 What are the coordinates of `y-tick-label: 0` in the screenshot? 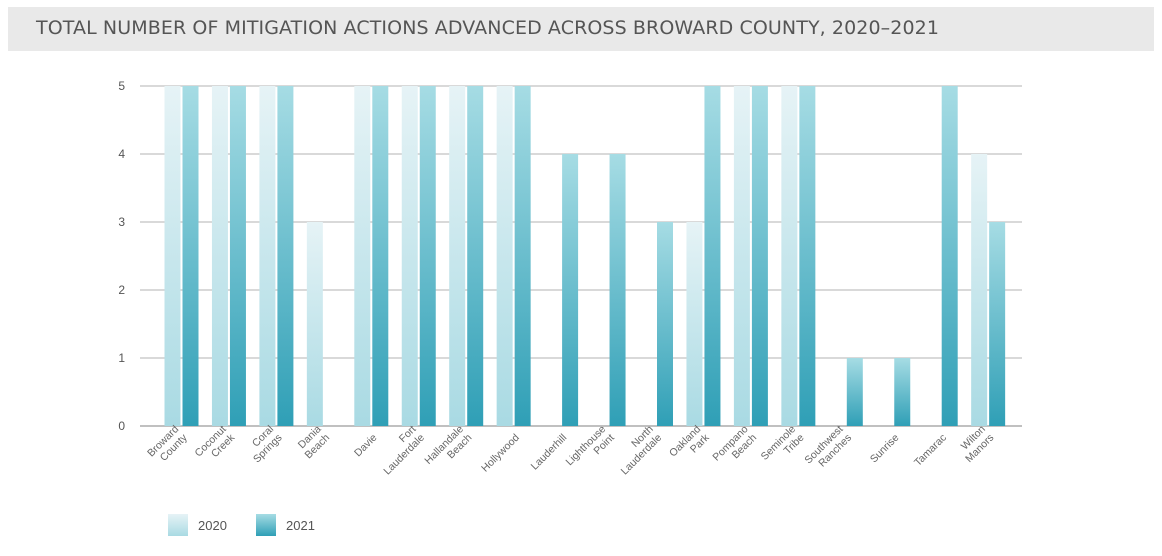 It's located at (121, 426).